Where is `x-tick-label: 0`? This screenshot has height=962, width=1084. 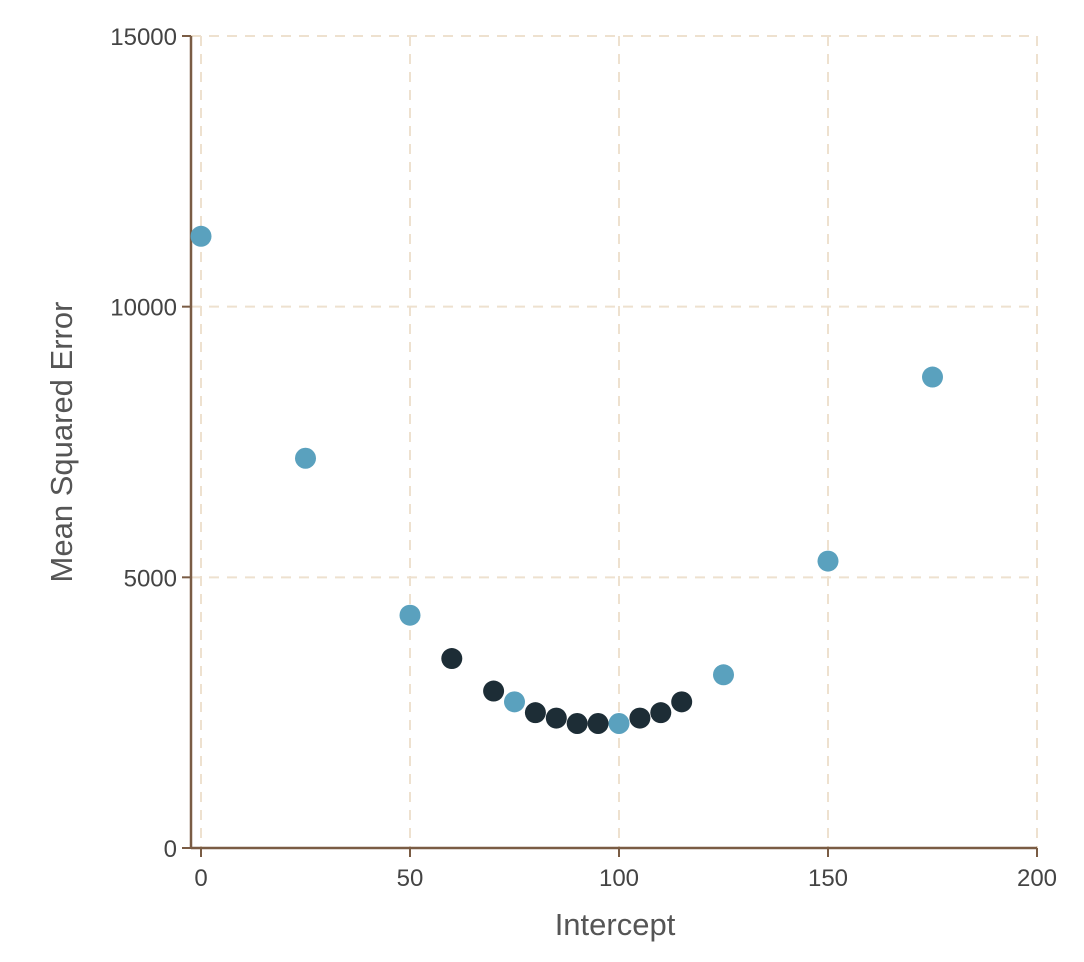
x-tick-label: 0 is located at coordinates (200, 878).